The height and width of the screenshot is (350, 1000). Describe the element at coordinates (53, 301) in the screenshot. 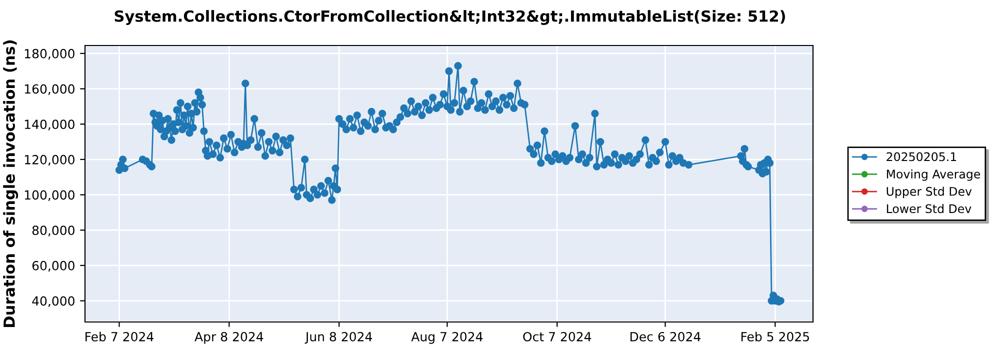

I see `y-tick-label: 40,000` at that location.